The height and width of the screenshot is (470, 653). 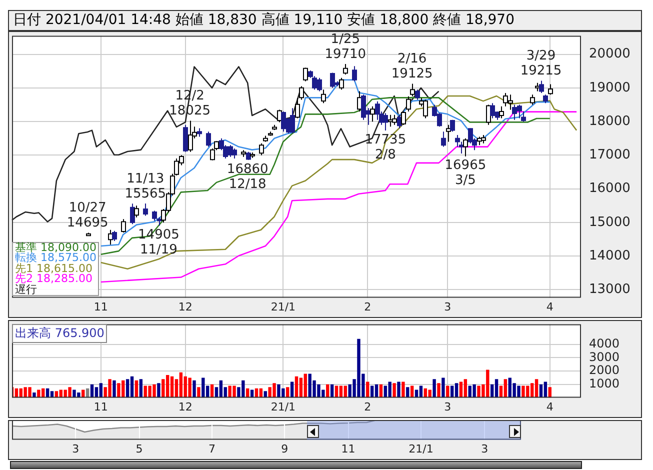 What do you see at coordinates (247, 177) in the screenshot?
I see `annotation: 16860 12/18` at bounding box center [247, 177].